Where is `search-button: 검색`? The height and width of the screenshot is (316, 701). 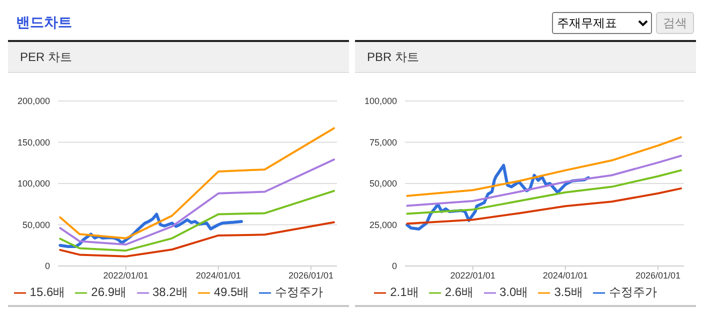
search-button: 검색 is located at coordinates (675, 23).